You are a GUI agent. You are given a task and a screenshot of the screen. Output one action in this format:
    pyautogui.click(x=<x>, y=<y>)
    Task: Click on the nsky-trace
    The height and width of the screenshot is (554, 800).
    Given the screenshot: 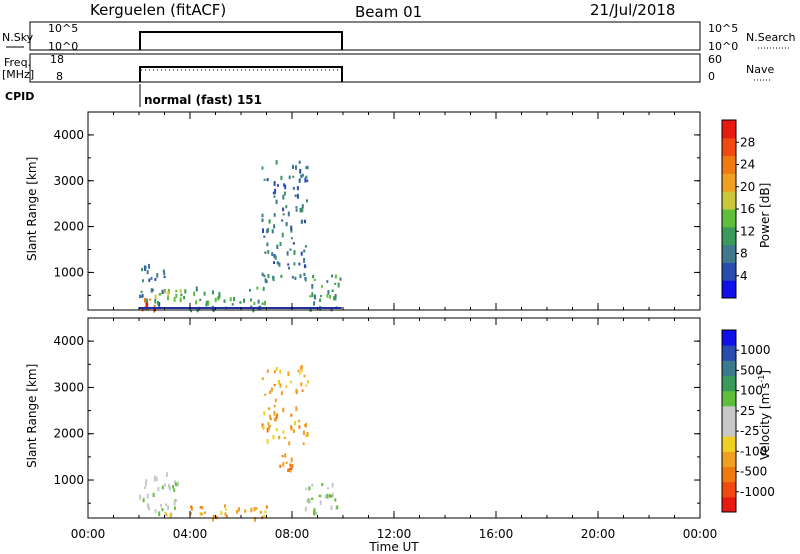 What is the action you would take?
    pyautogui.click(x=241, y=40)
    